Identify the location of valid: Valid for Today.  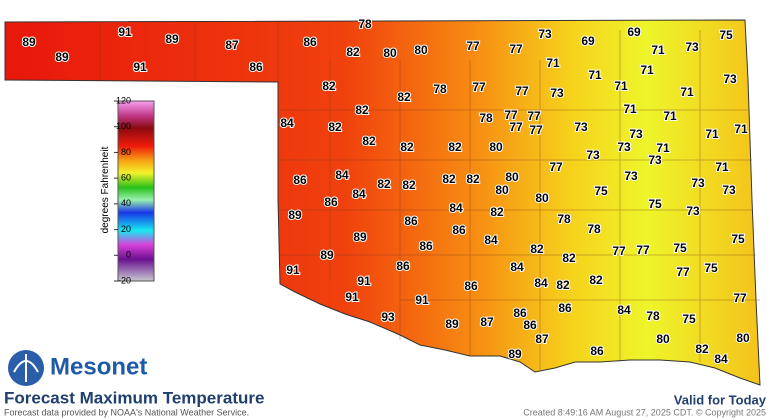
(720, 399).